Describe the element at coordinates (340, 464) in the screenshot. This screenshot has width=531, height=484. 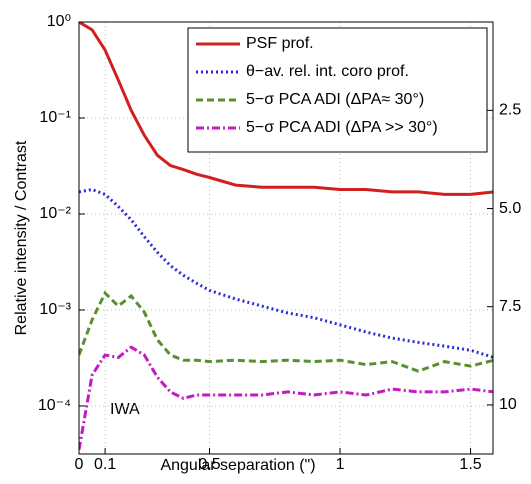
I see `x-tick-label: 1` at that location.